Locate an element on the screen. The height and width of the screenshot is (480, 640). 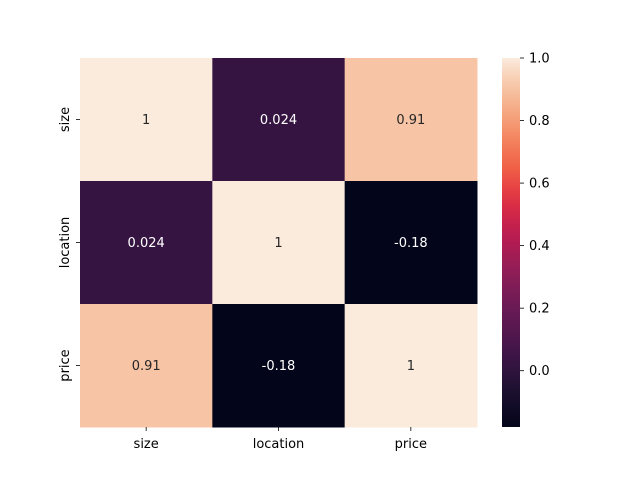
heatmap-cell-location-size is located at coordinates (146, 243).